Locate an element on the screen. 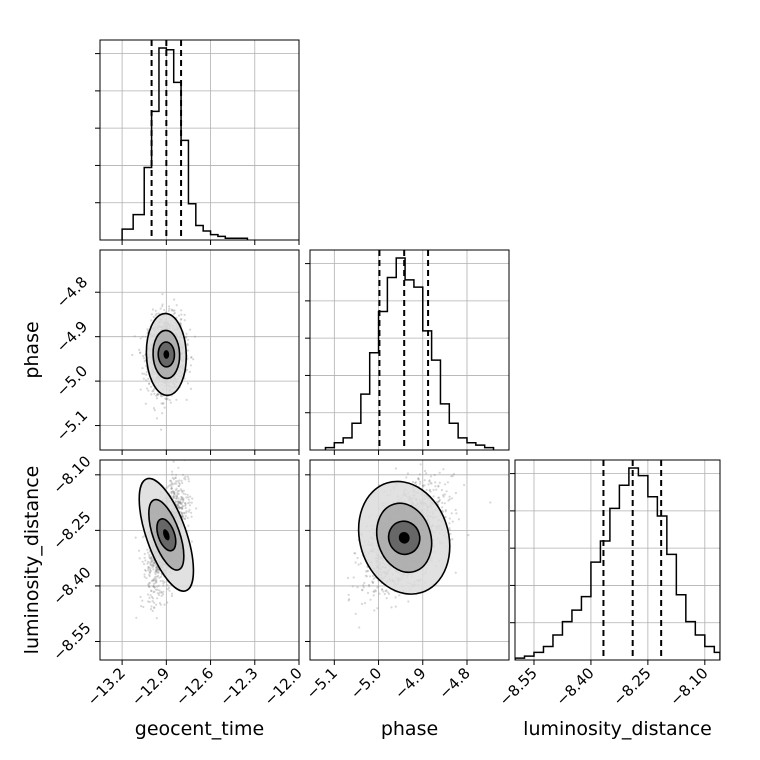  y-tick-label: −8.55 is located at coordinates (71, 641).